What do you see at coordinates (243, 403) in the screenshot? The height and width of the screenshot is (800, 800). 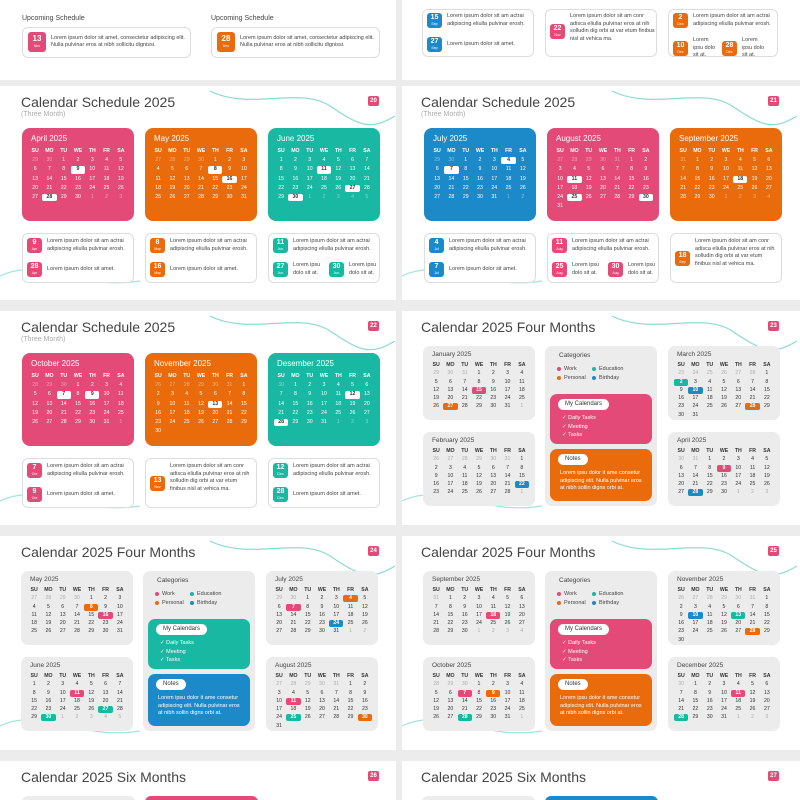 I see `day-cell: 15` at bounding box center [243, 403].